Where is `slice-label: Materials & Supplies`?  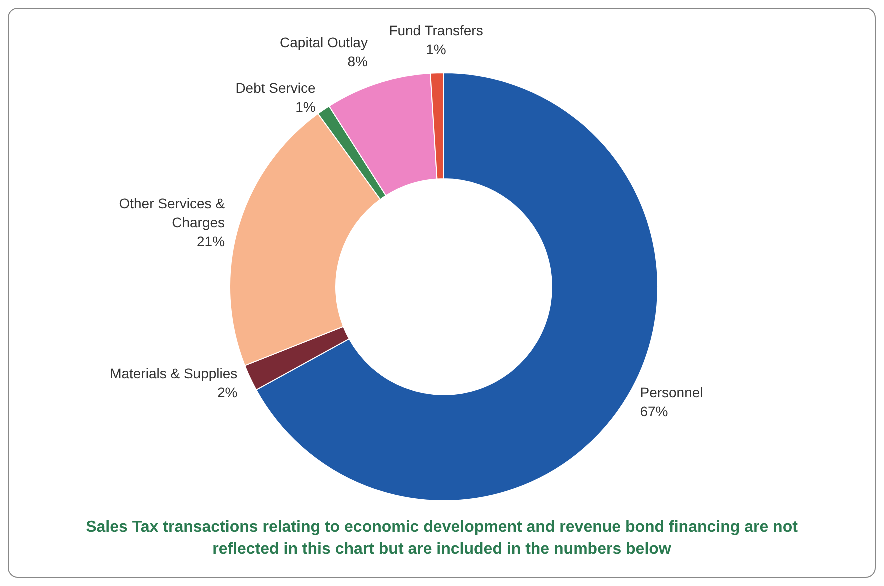
slice-label: Materials & Supplies is located at coordinates (174, 373).